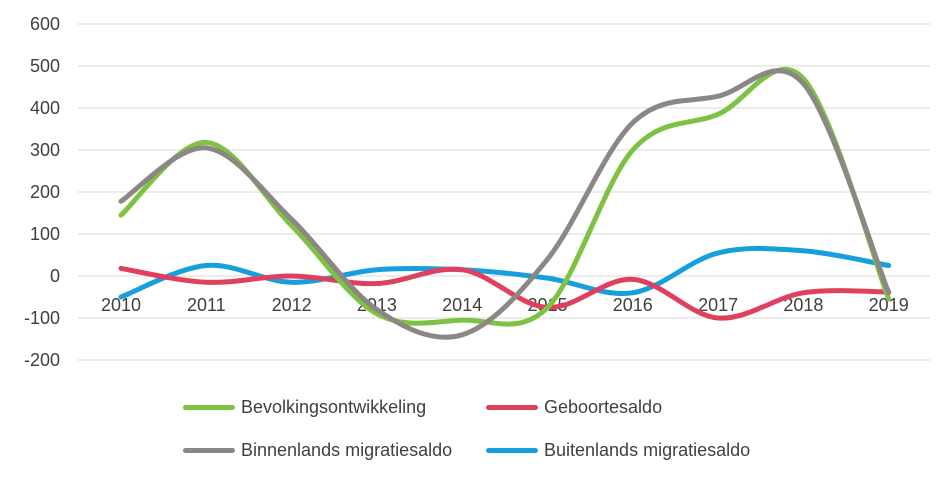 The width and height of the screenshot is (952, 487). What do you see at coordinates (45, 66) in the screenshot?
I see `y-tick-label: 500` at bounding box center [45, 66].